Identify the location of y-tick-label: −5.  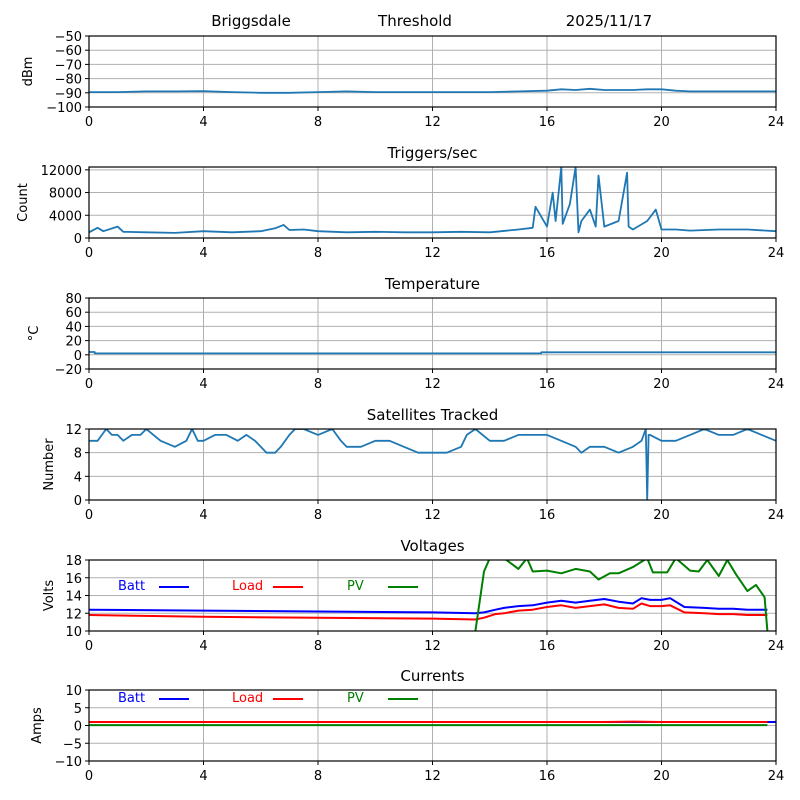
(72, 744).